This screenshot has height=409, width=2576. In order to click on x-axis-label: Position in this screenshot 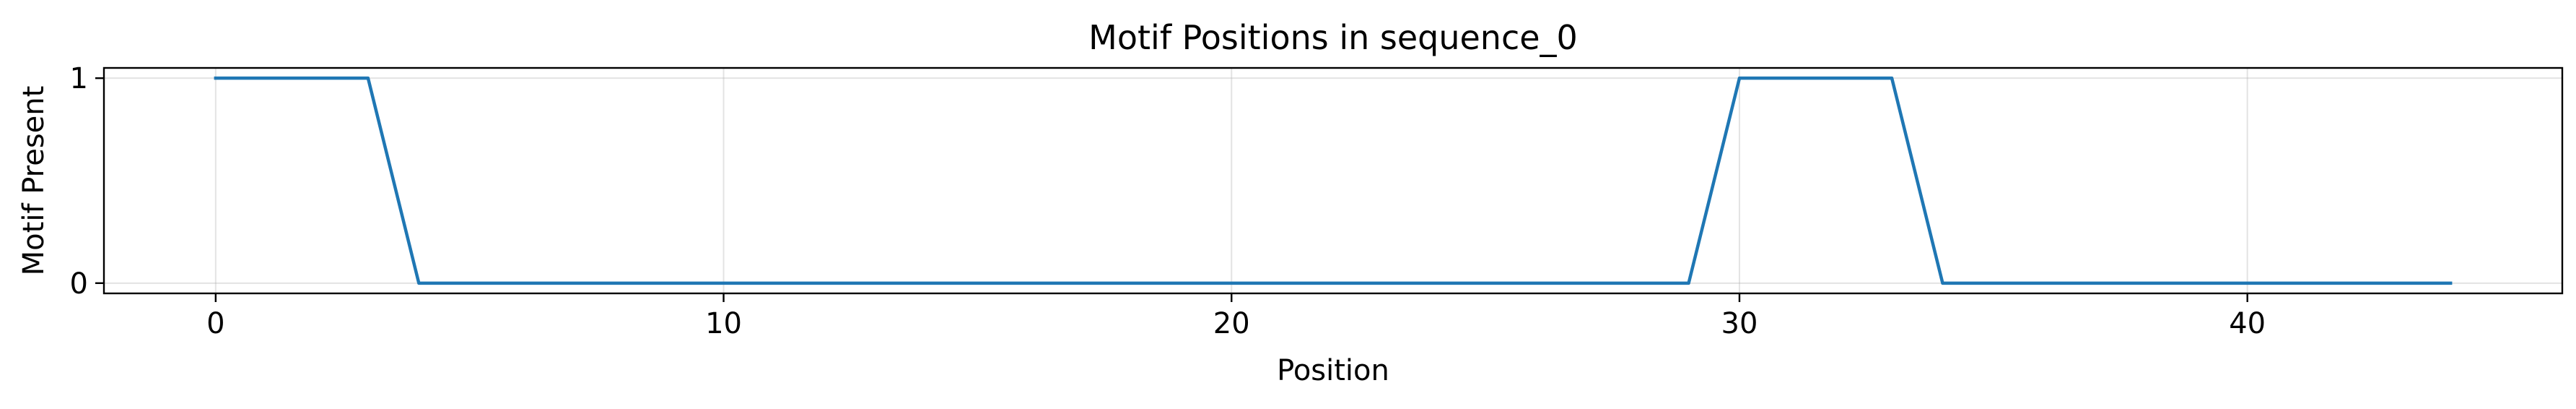, I will do `click(1333, 371)`.